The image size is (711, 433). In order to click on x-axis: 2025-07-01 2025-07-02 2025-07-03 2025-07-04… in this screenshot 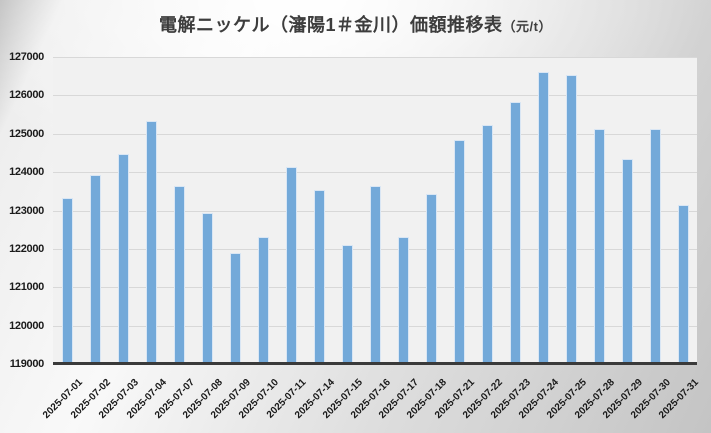, I will do `click(371, 400)`.